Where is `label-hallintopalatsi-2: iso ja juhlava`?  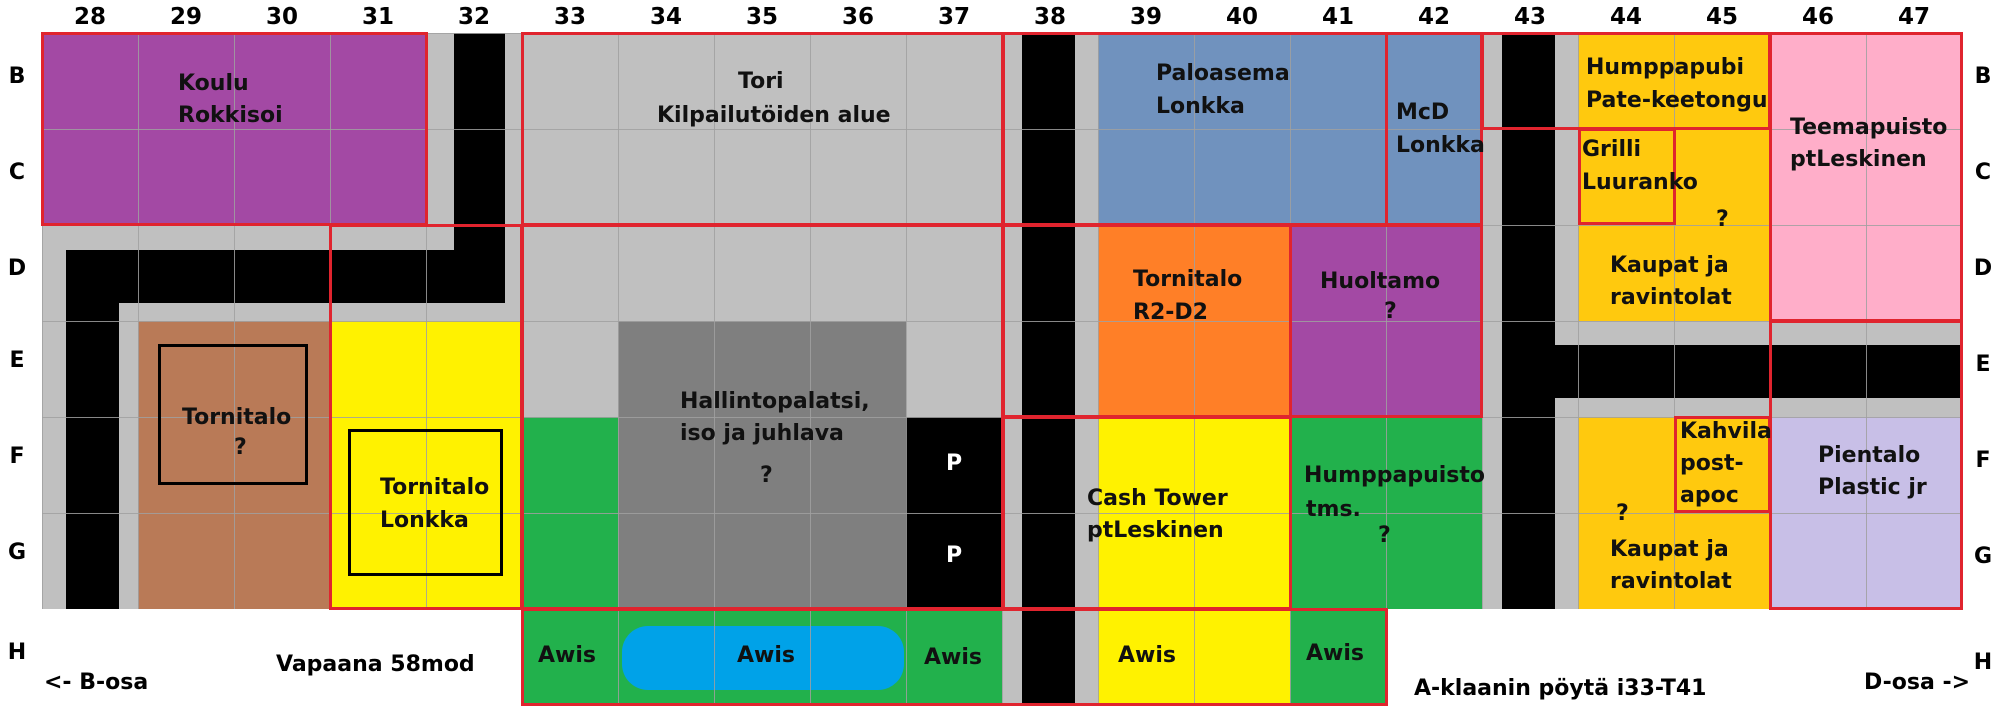 label-hallintopalatsi-2: iso ja juhlava is located at coordinates (762, 433).